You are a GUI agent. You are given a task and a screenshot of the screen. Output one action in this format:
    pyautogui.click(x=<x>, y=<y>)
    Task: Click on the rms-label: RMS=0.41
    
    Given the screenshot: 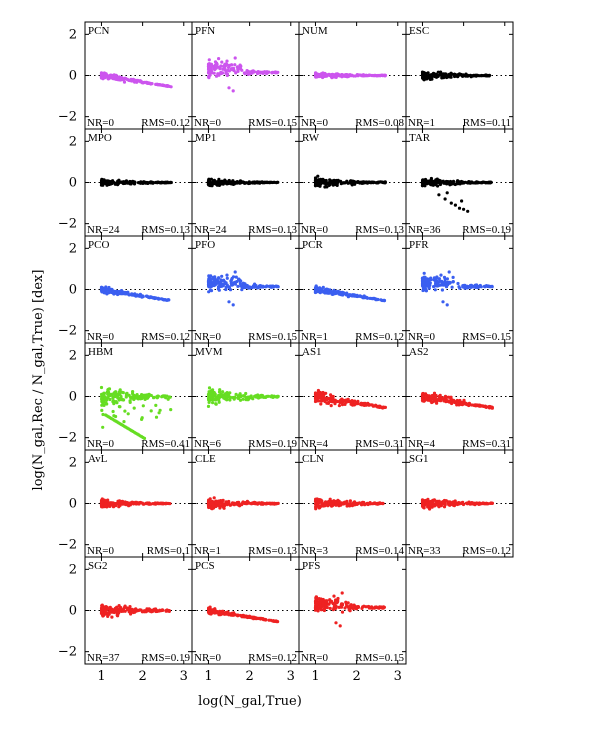 What is the action you would take?
    pyautogui.click(x=165, y=444)
    